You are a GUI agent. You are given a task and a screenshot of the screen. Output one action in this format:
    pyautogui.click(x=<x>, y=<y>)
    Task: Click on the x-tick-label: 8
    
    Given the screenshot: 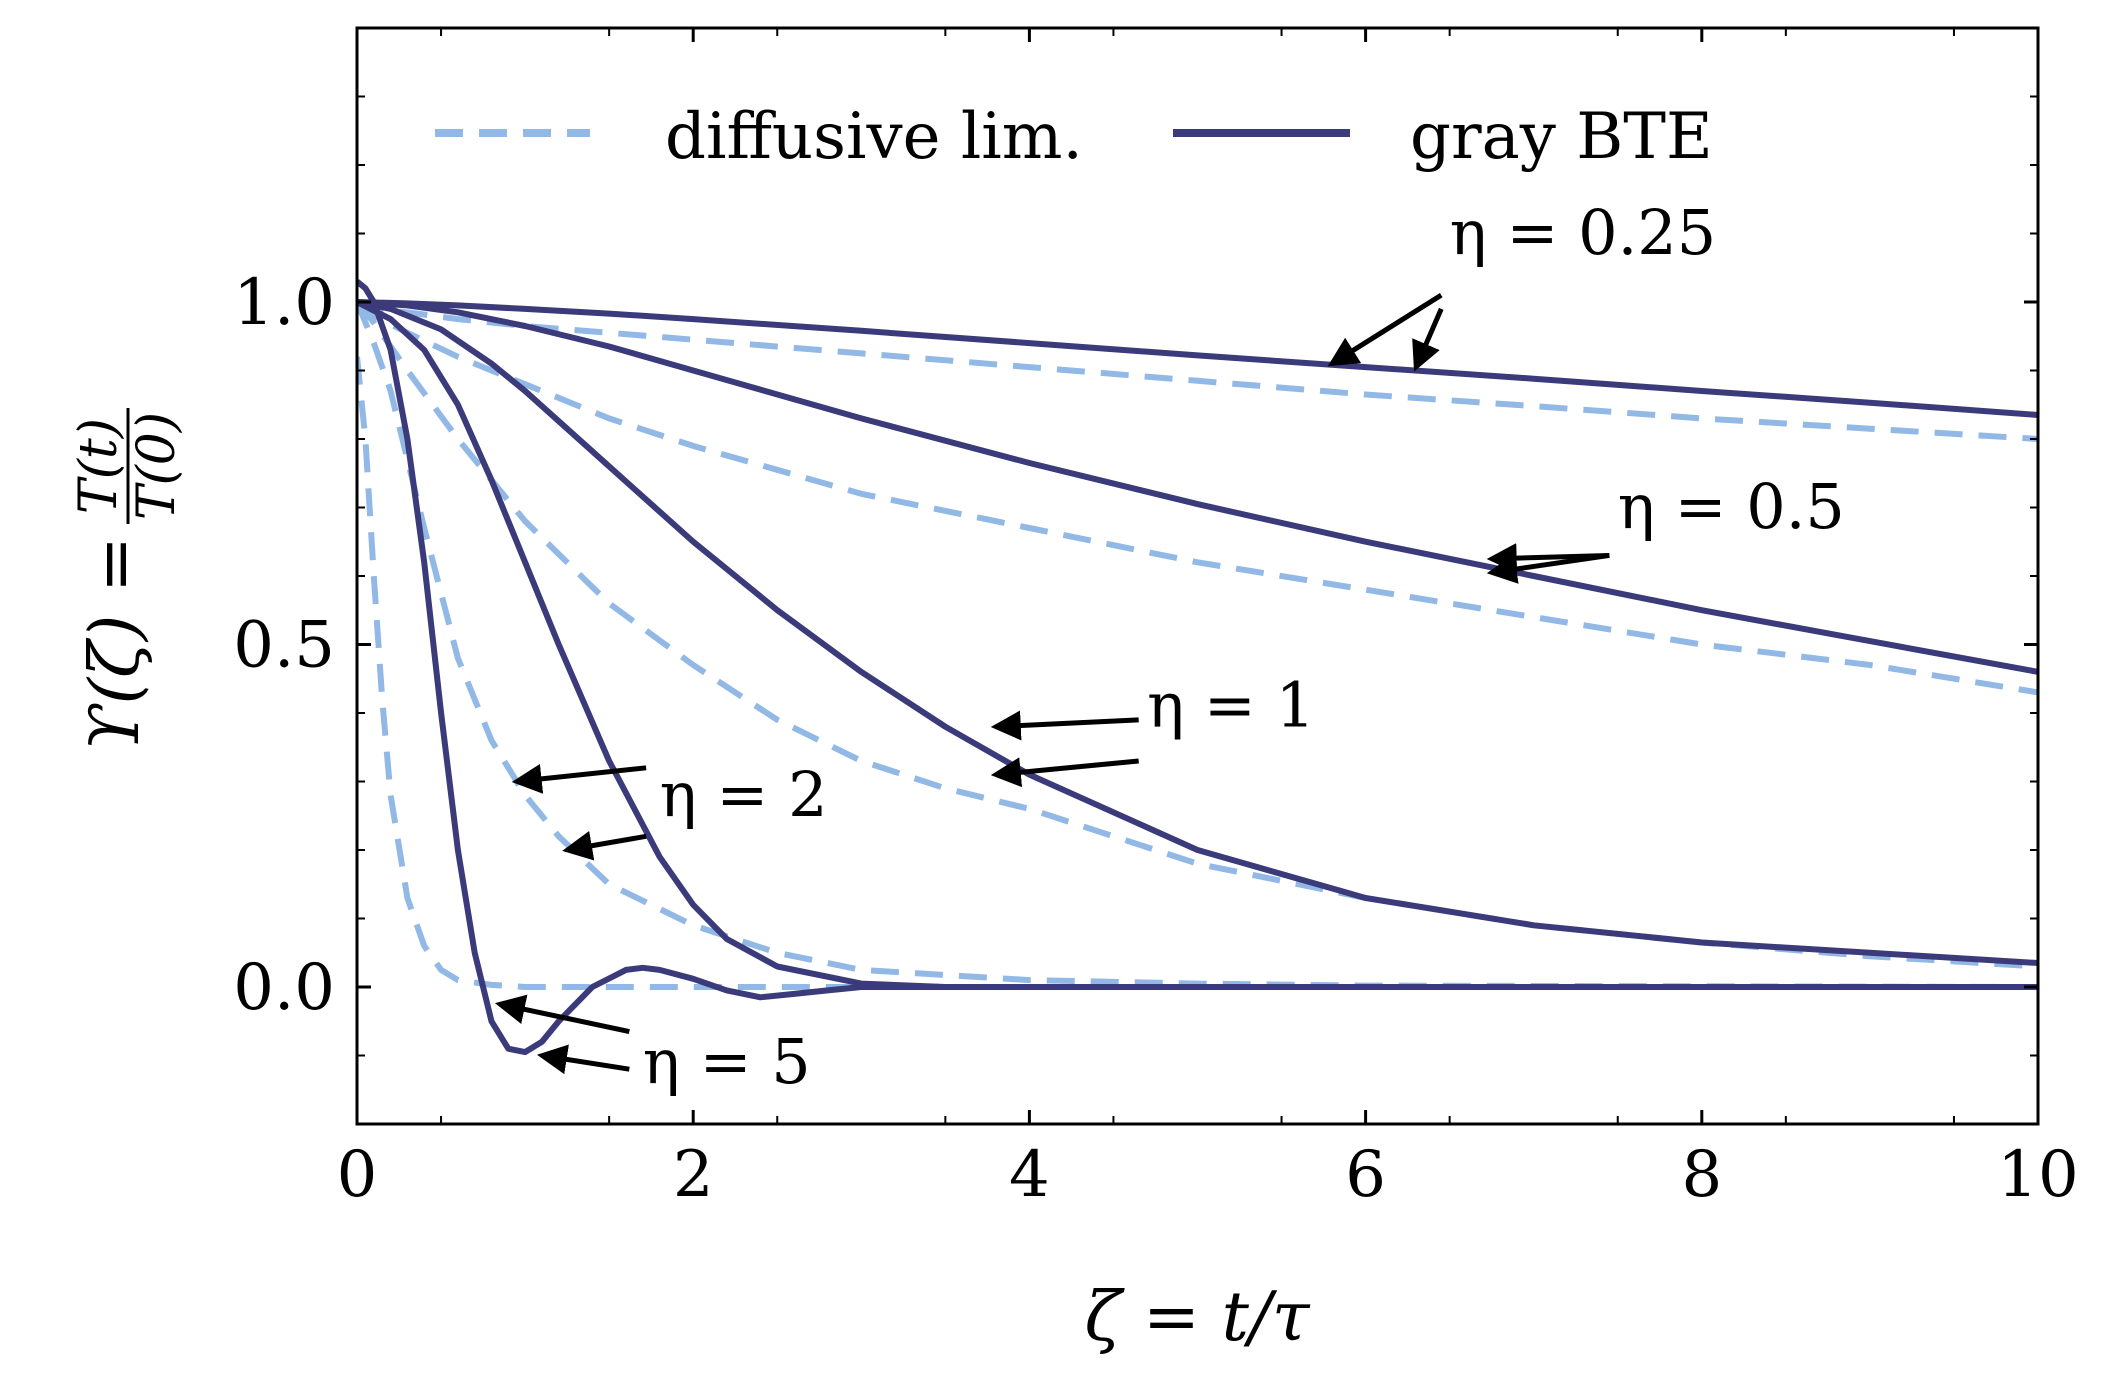 What is the action you would take?
    pyautogui.click(x=1701, y=1175)
    